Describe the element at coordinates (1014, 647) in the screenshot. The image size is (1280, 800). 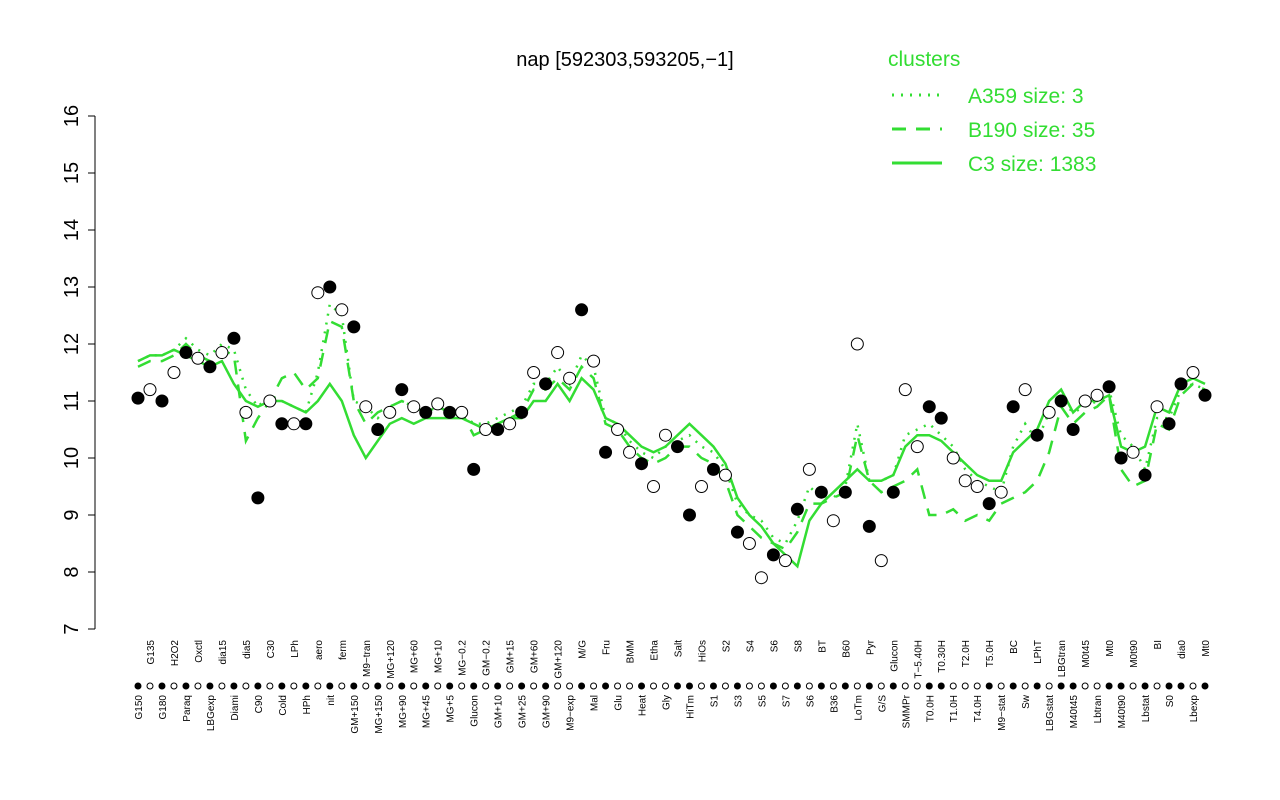
I see `x-tick-label: BC` at that location.